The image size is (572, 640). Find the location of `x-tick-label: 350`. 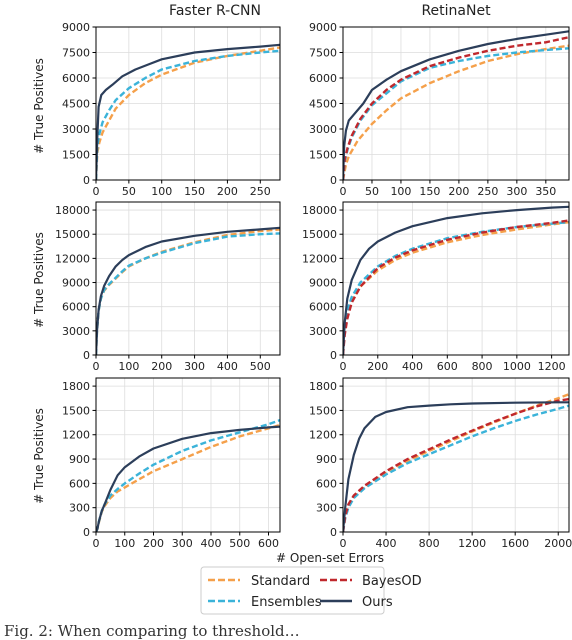

x-tick-label: 350 is located at coordinates (545, 191).